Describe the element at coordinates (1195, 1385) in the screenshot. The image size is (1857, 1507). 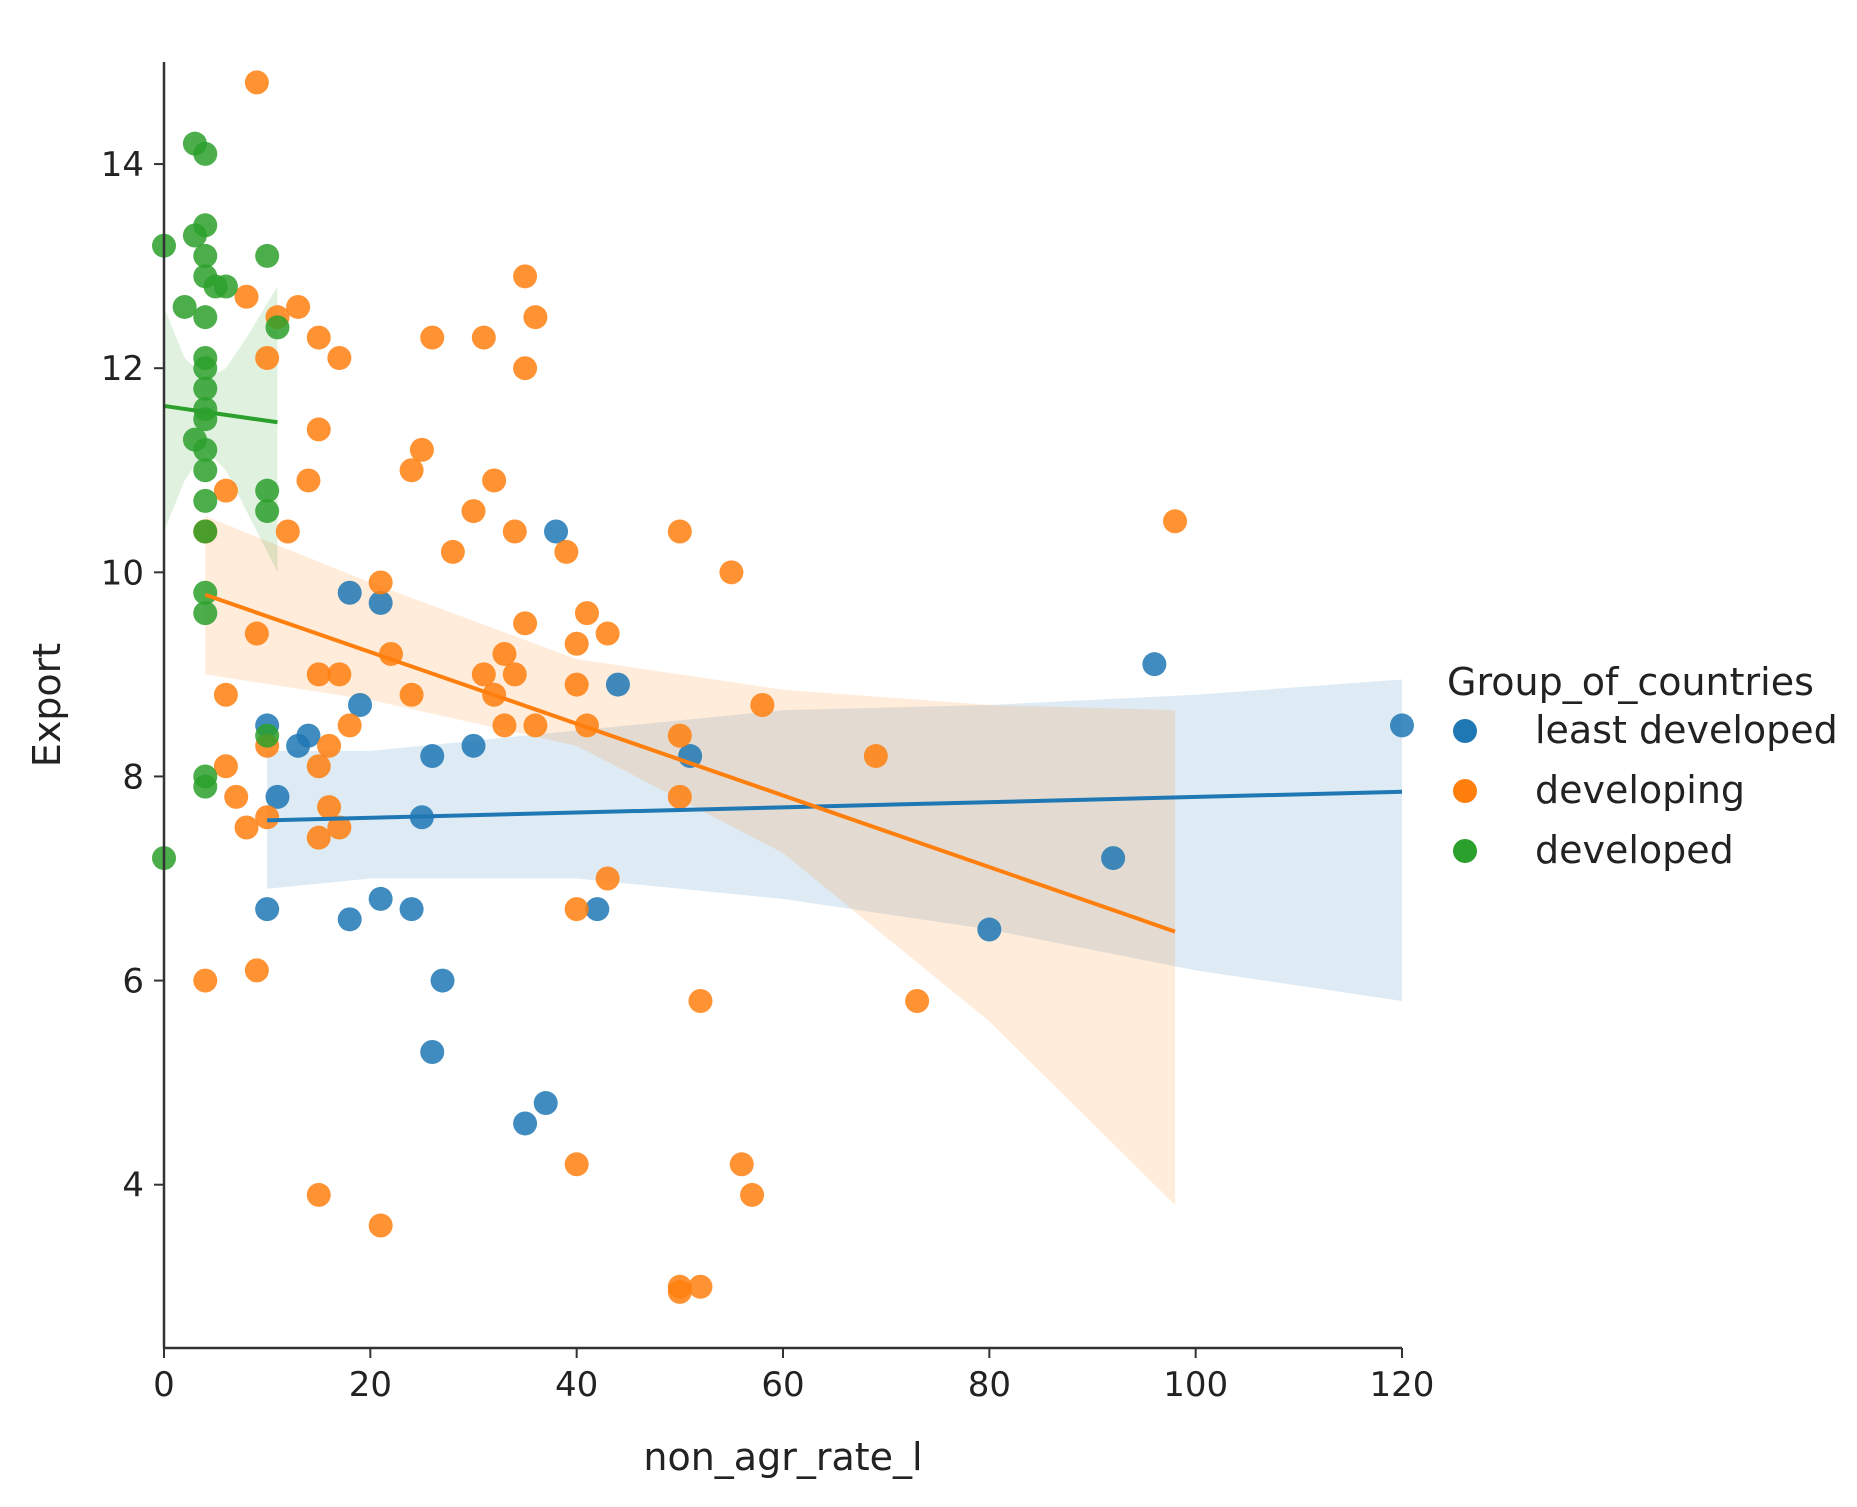
I see `x-tick-label: 100` at that location.